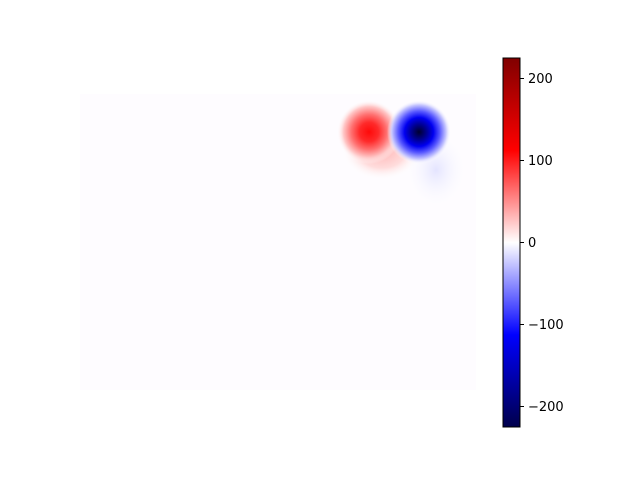 The width and height of the screenshot is (640, 480). What do you see at coordinates (542, 243) in the screenshot?
I see `colorbar-ticks: −200 −100 0 100 200` at bounding box center [542, 243].